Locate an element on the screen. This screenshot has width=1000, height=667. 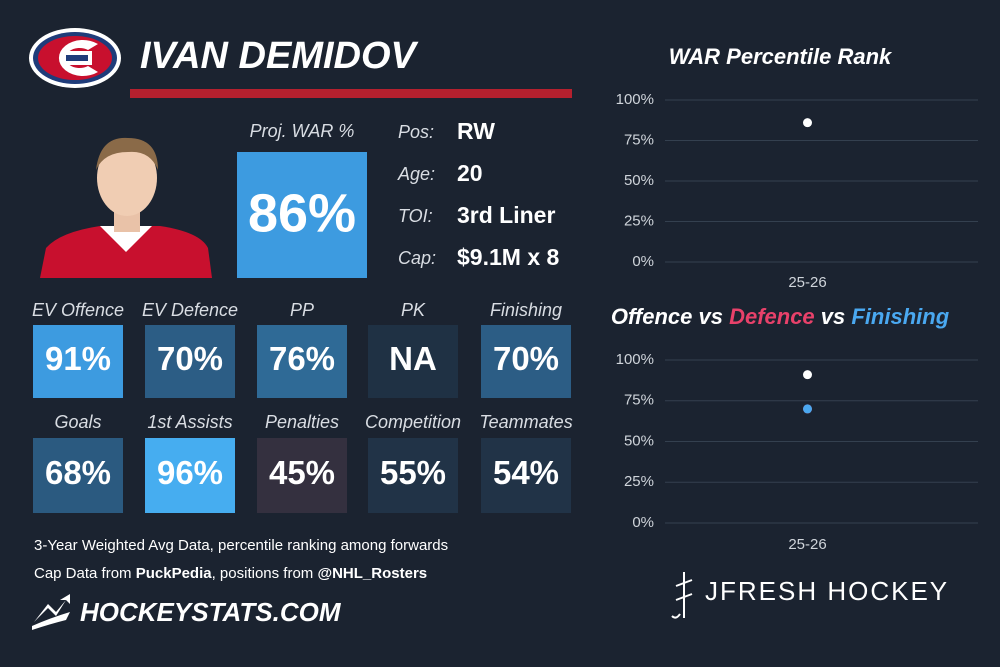
tile-value: 91% is located at coordinates (78, 358).